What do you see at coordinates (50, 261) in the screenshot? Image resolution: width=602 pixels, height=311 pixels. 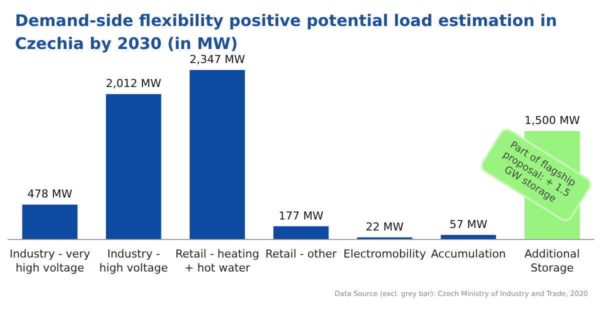 I see `x-tick-label: Industry - very high voltage` at bounding box center [50, 261].